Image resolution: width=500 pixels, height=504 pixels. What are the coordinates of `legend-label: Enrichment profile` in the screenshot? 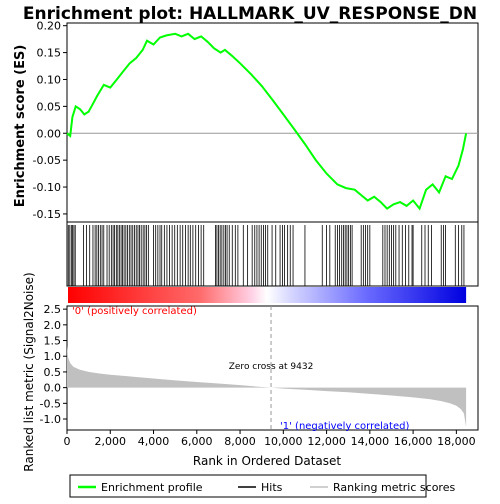 It's located at (152, 487).